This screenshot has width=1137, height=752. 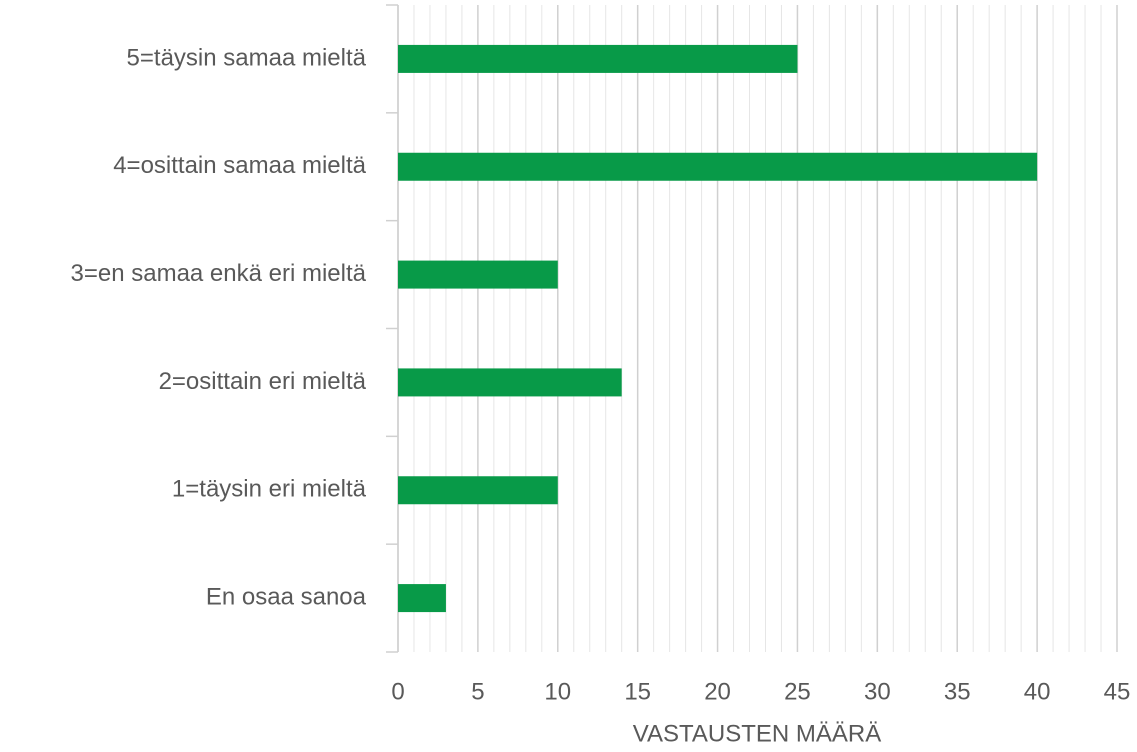 What do you see at coordinates (877, 691) in the screenshot?
I see `x-tick-label: 30` at bounding box center [877, 691].